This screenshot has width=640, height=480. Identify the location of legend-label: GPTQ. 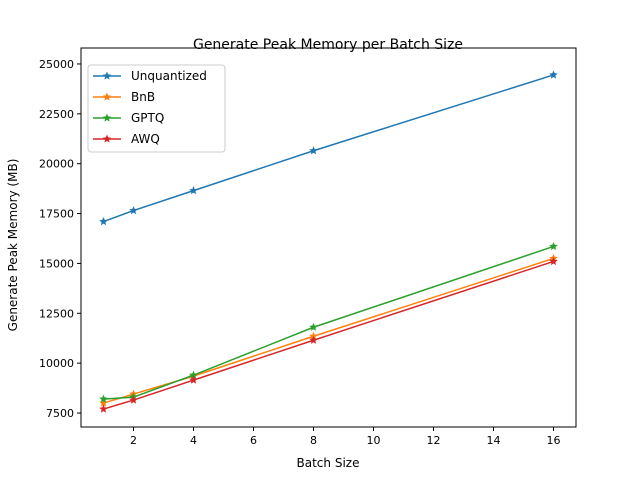
(147, 118).